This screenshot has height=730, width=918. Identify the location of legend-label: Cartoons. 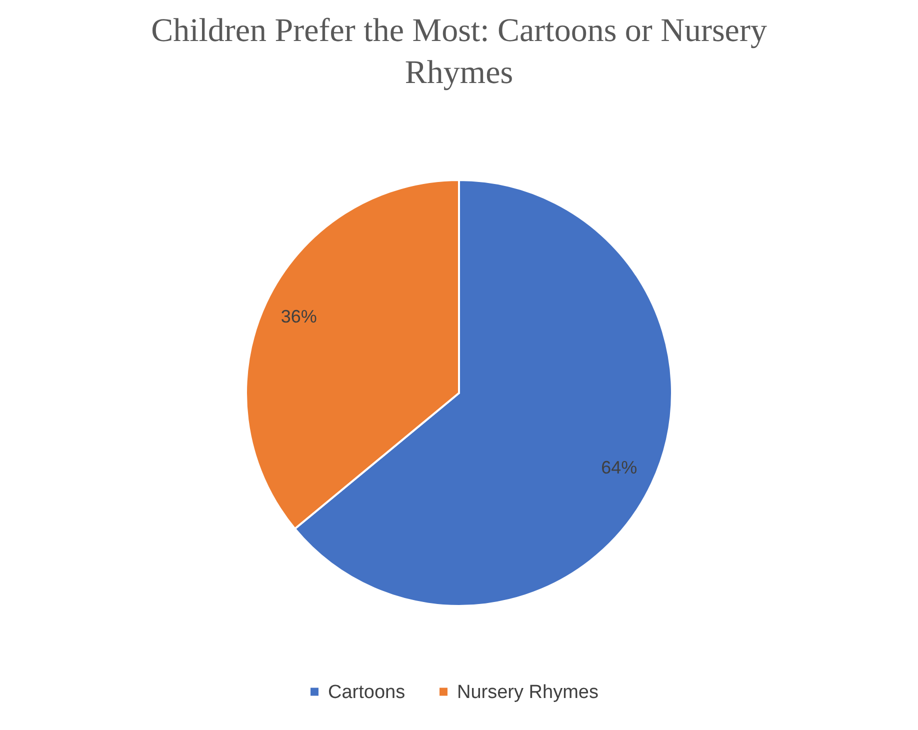
(367, 692).